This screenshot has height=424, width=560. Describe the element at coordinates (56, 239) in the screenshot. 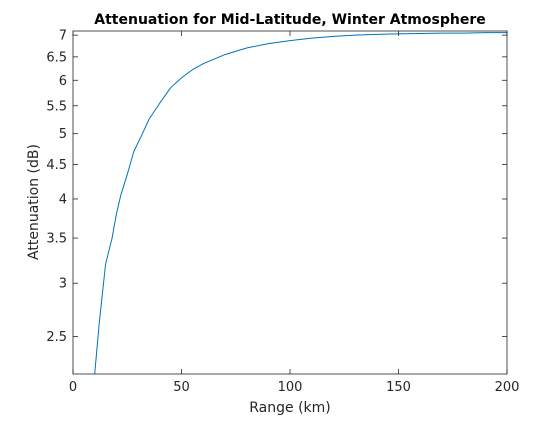

I see `y-tick-label: 3.5` at that location.